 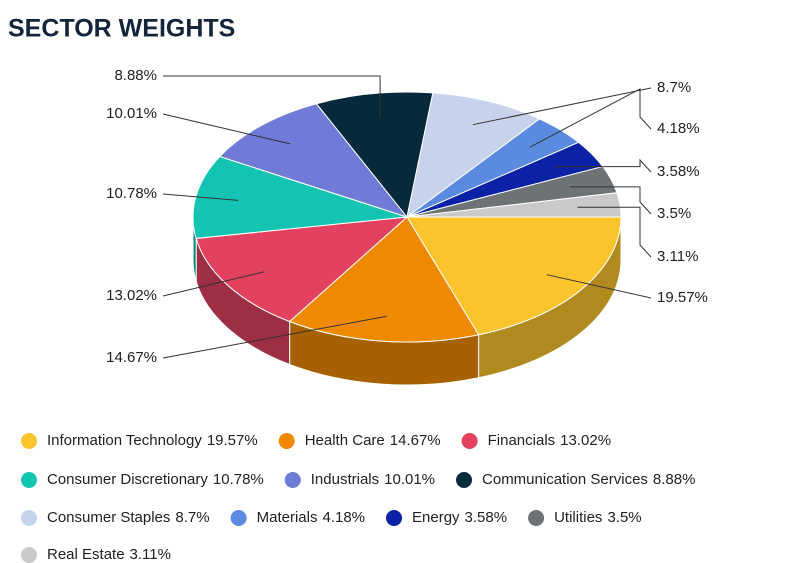 What do you see at coordinates (674, 213) in the screenshot?
I see `data-label: 3.5%` at bounding box center [674, 213].